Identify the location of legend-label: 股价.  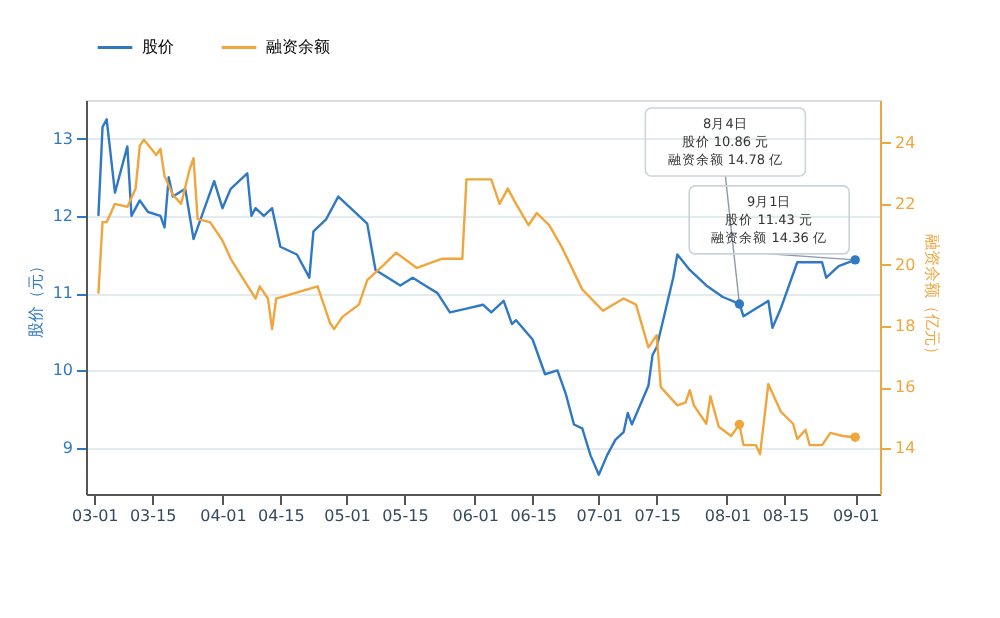
(158, 46).